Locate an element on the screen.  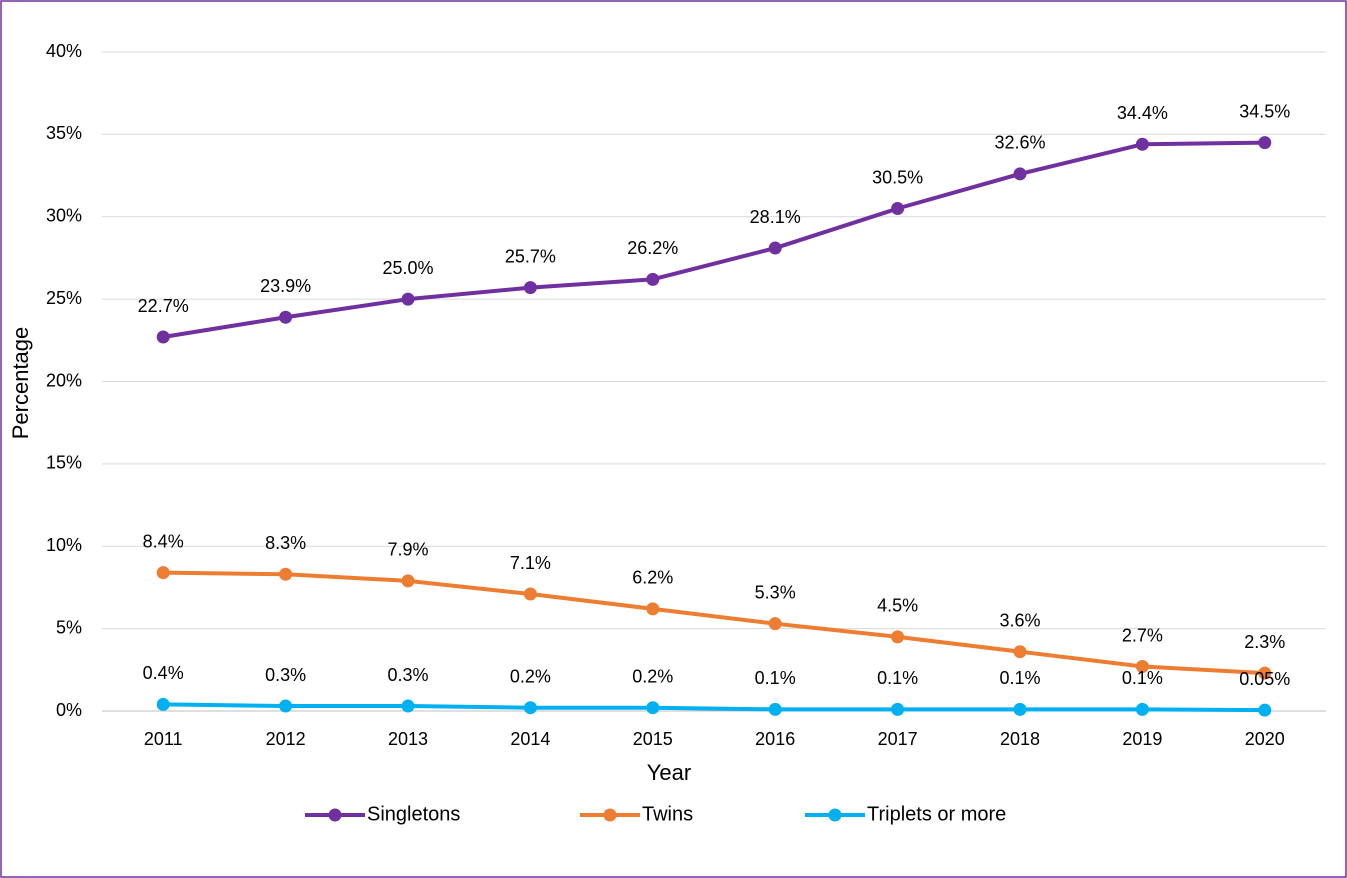
x-tick-label: 2011 is located at coordinates (163, 739).